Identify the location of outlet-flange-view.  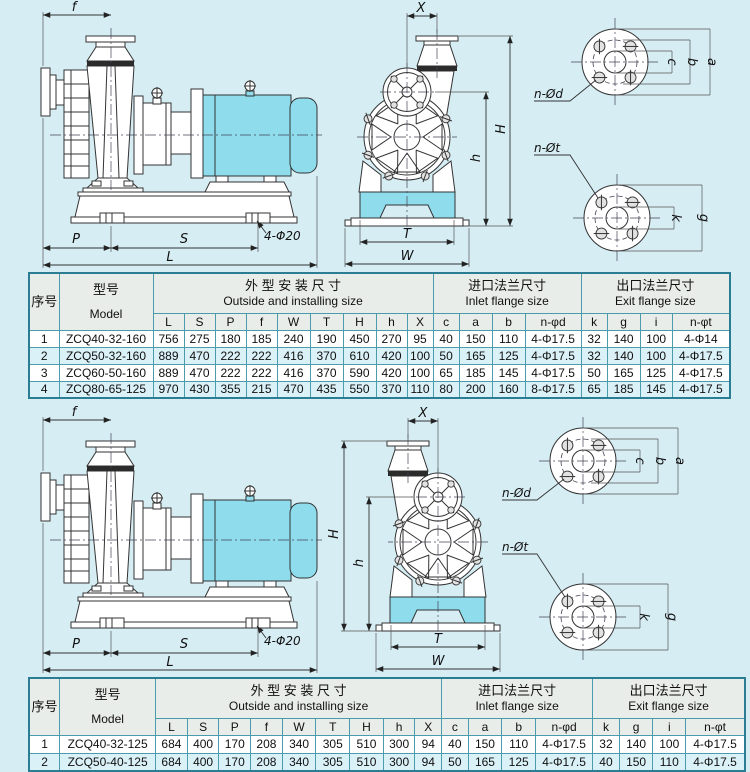
(583, 617).